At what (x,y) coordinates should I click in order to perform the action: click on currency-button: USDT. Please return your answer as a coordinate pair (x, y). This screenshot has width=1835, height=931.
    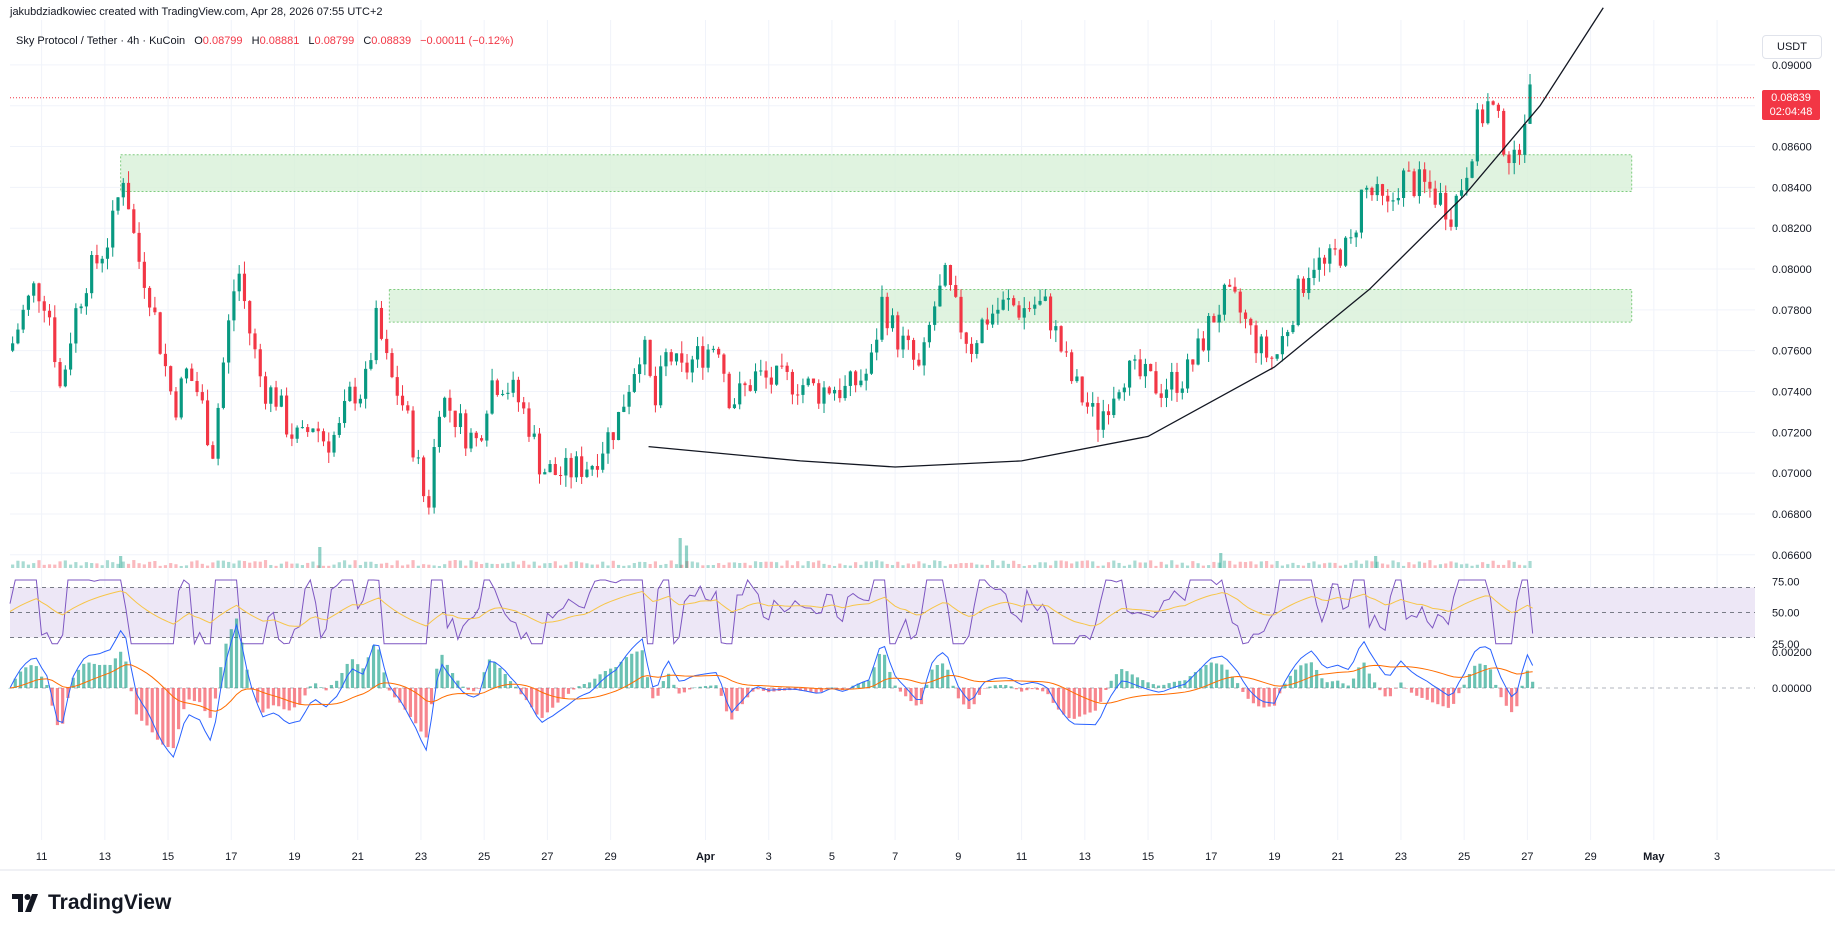
    Looking at the image, I should click on (1792, 47).